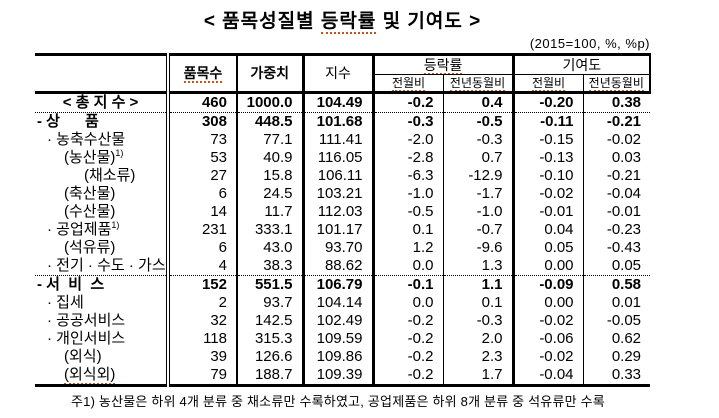  Describe the element at coordinates (407, 84) in the screenshot. I see `col-header-change-mom: 전월비` at that location.